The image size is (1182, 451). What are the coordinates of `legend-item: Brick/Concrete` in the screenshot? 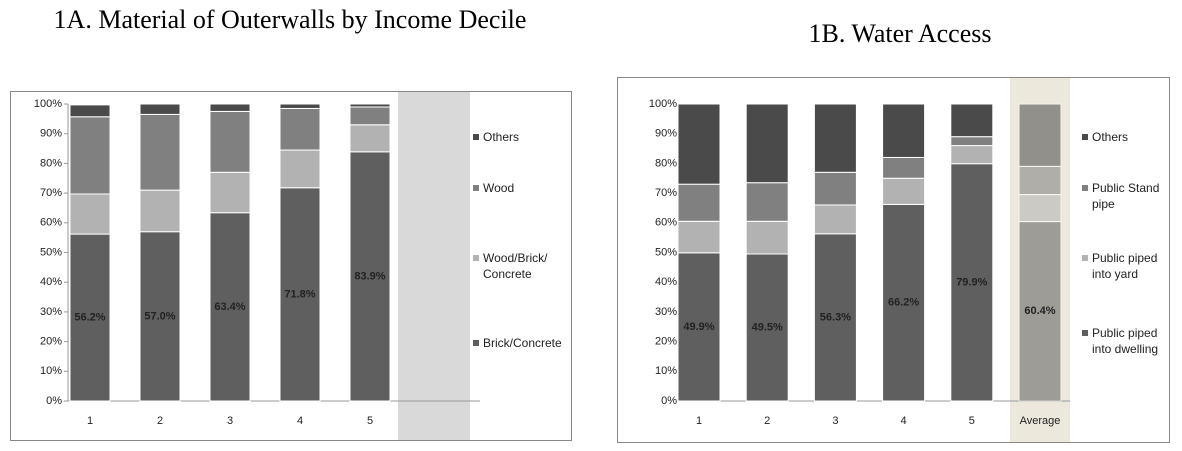 It's located at (520, 343).